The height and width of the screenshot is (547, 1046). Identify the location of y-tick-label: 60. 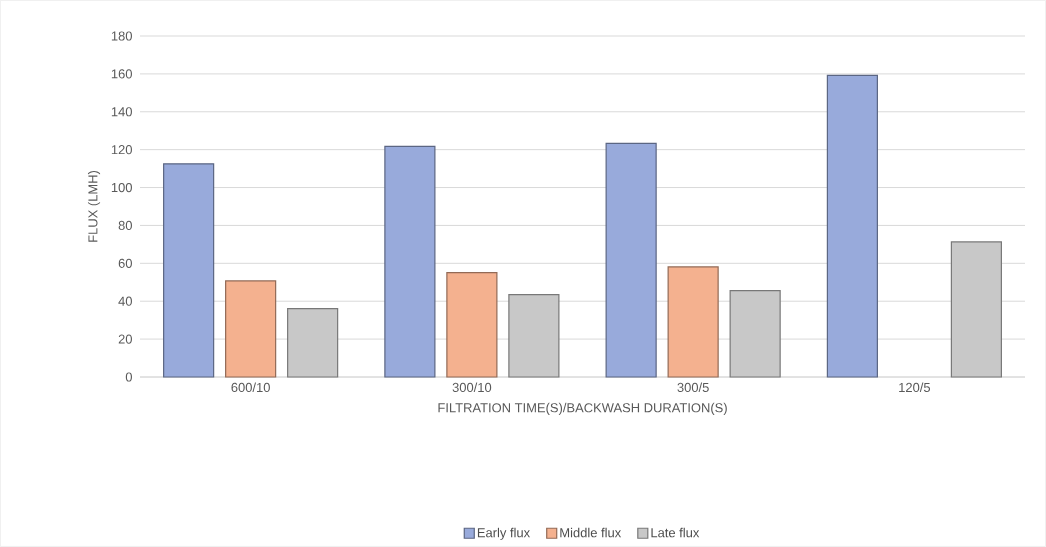
(125, 263).